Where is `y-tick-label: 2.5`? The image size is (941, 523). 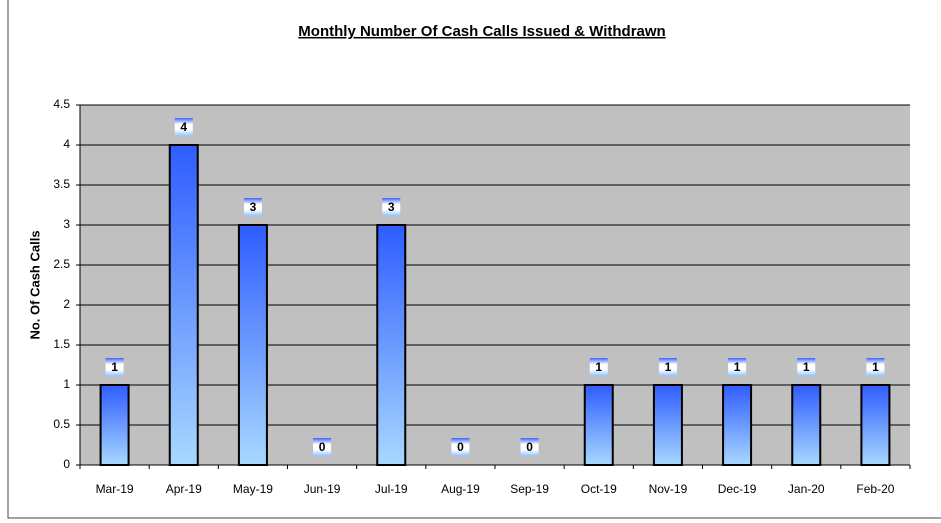
y-tick-label: 2.5 is located at coordinates (61, 264).